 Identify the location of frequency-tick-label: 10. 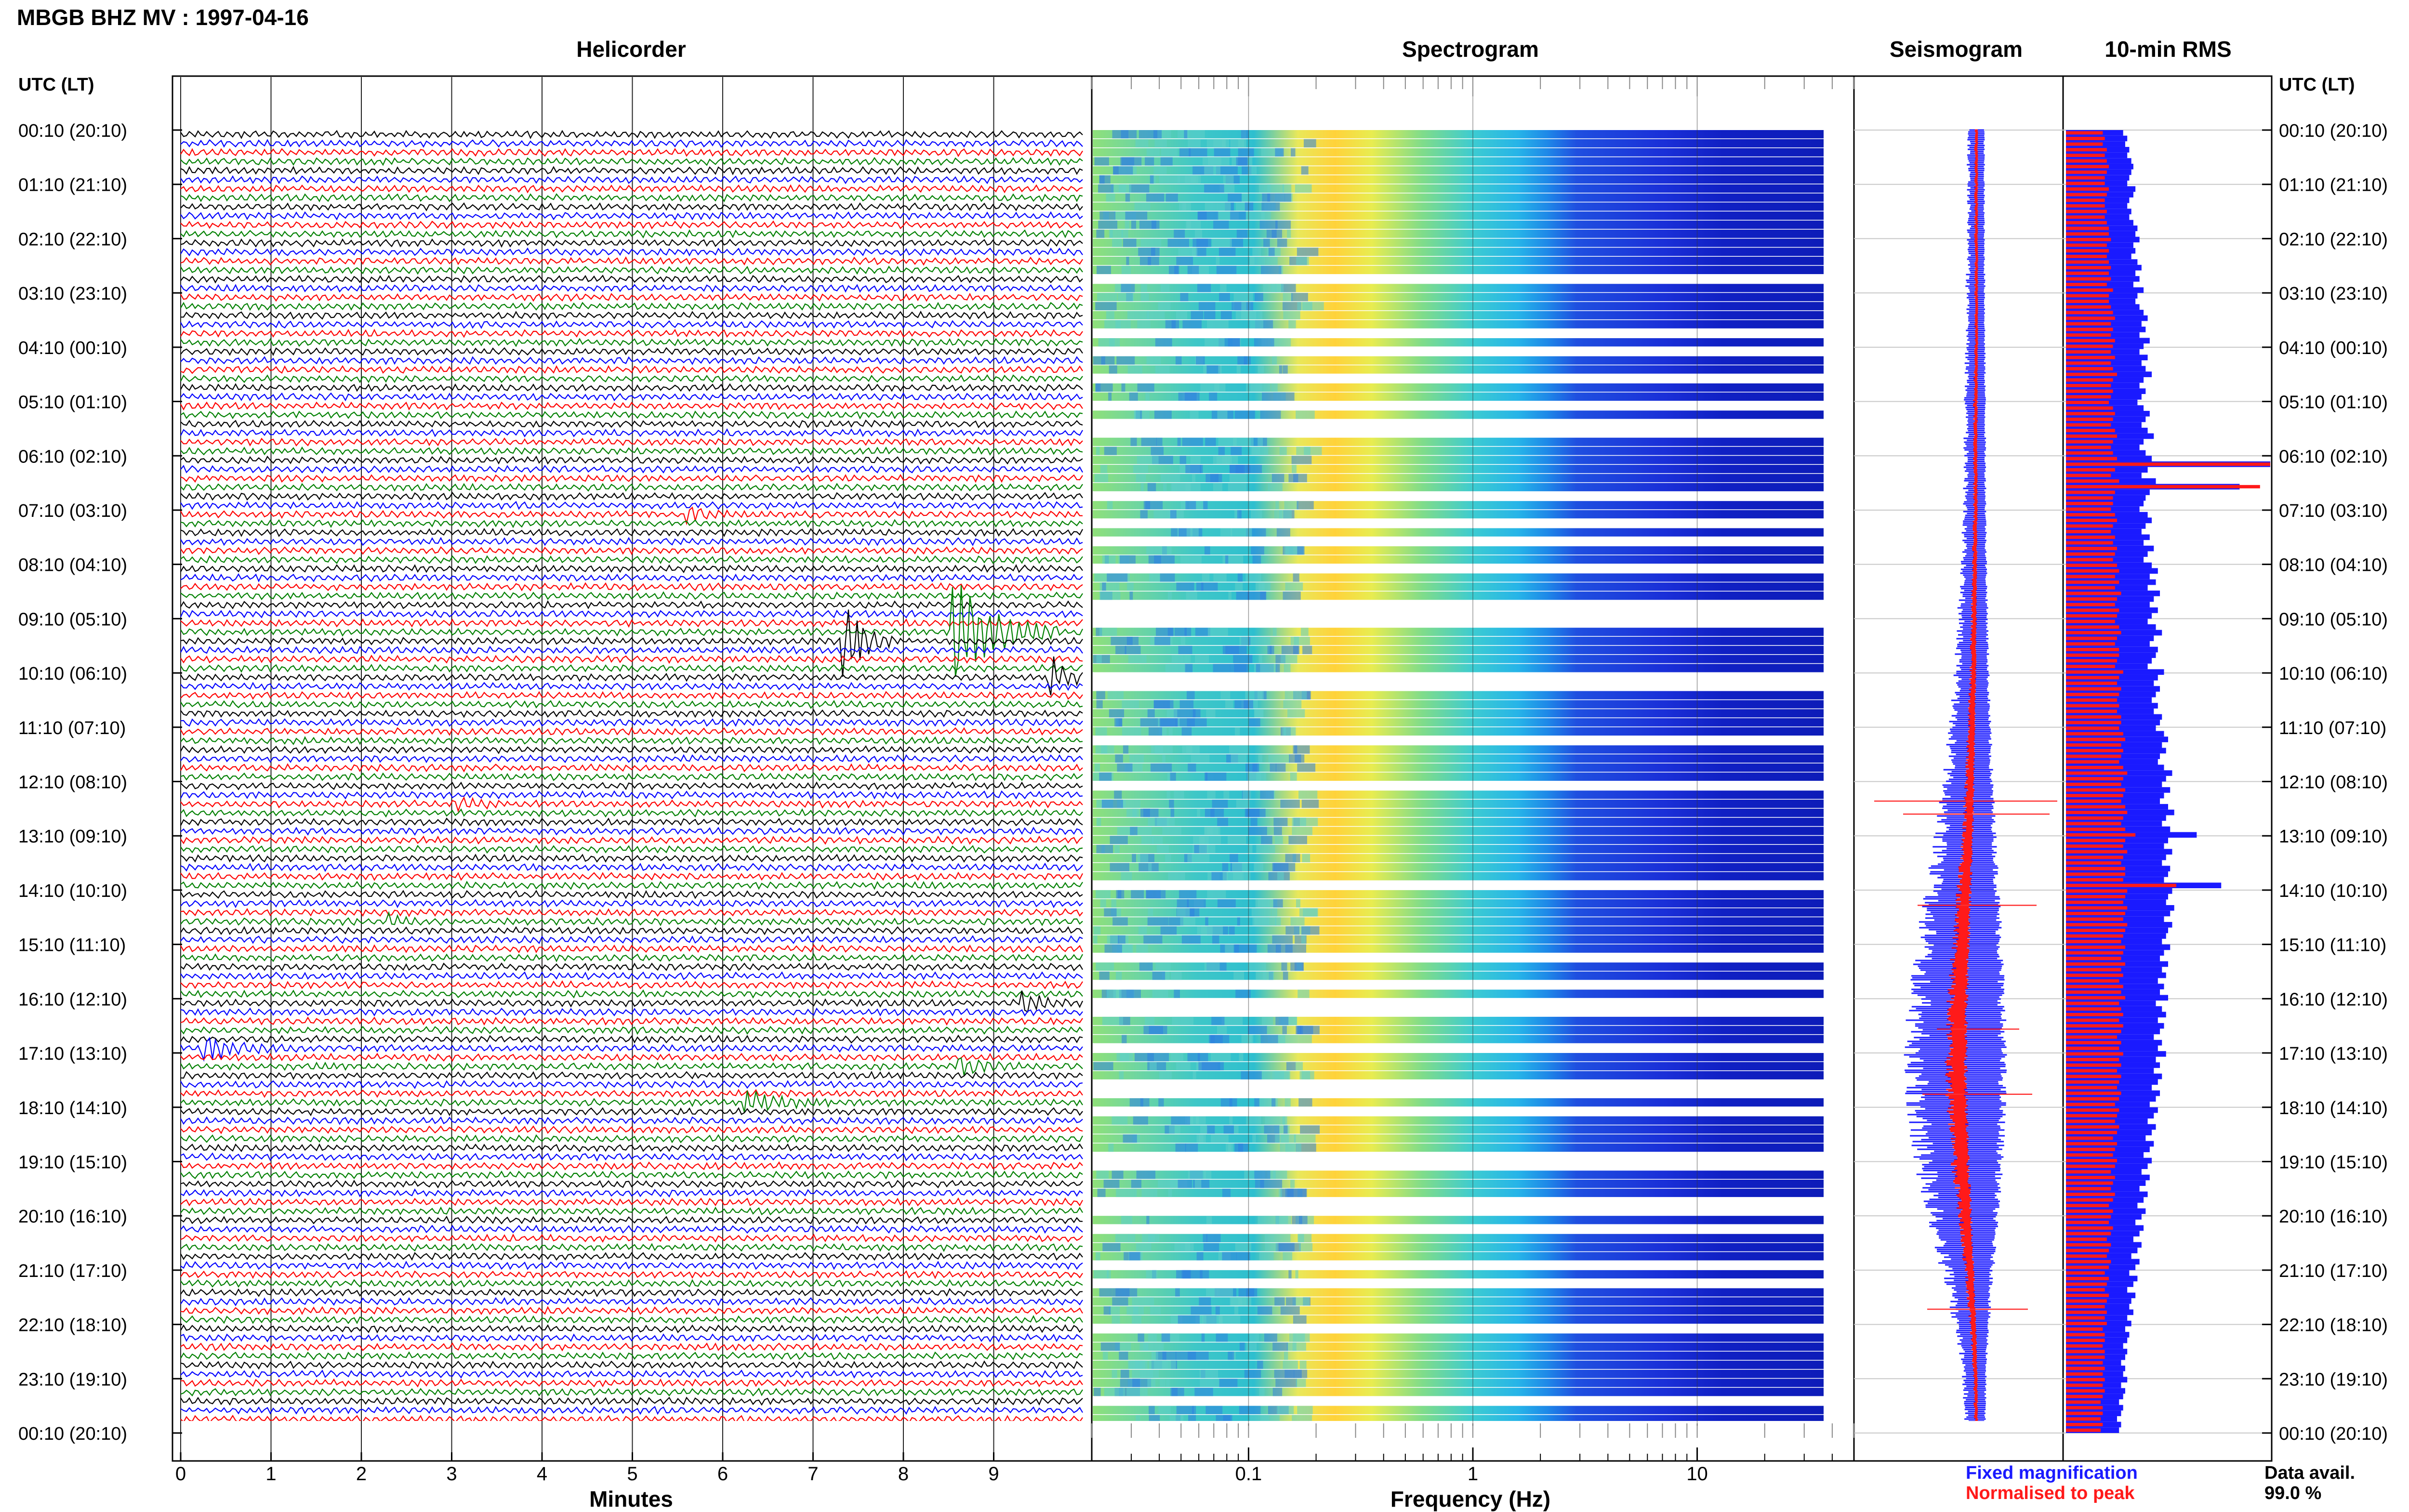
(1697, 1474).